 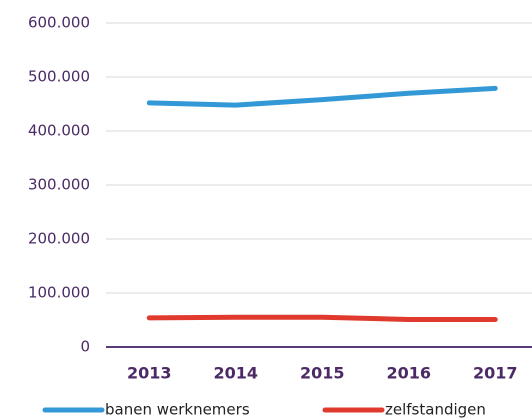 What do you see at coordinates (59, 131) in the screenshot?
I see `y-tick-label: 400.000` at bounding box center [59, 131].